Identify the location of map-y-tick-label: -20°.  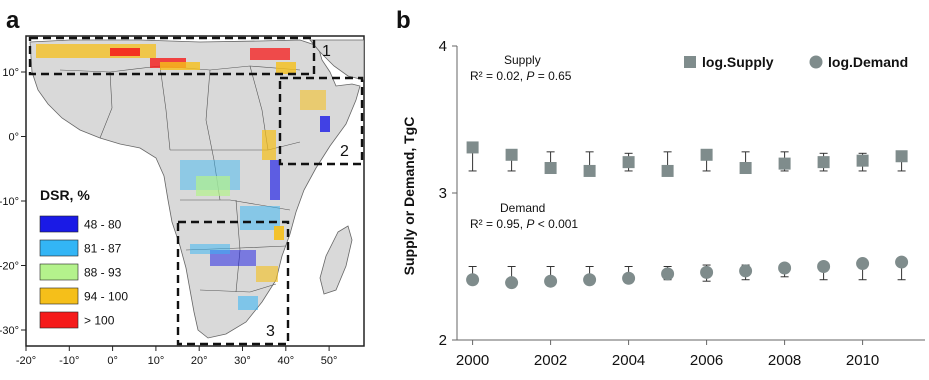
(9, 267).